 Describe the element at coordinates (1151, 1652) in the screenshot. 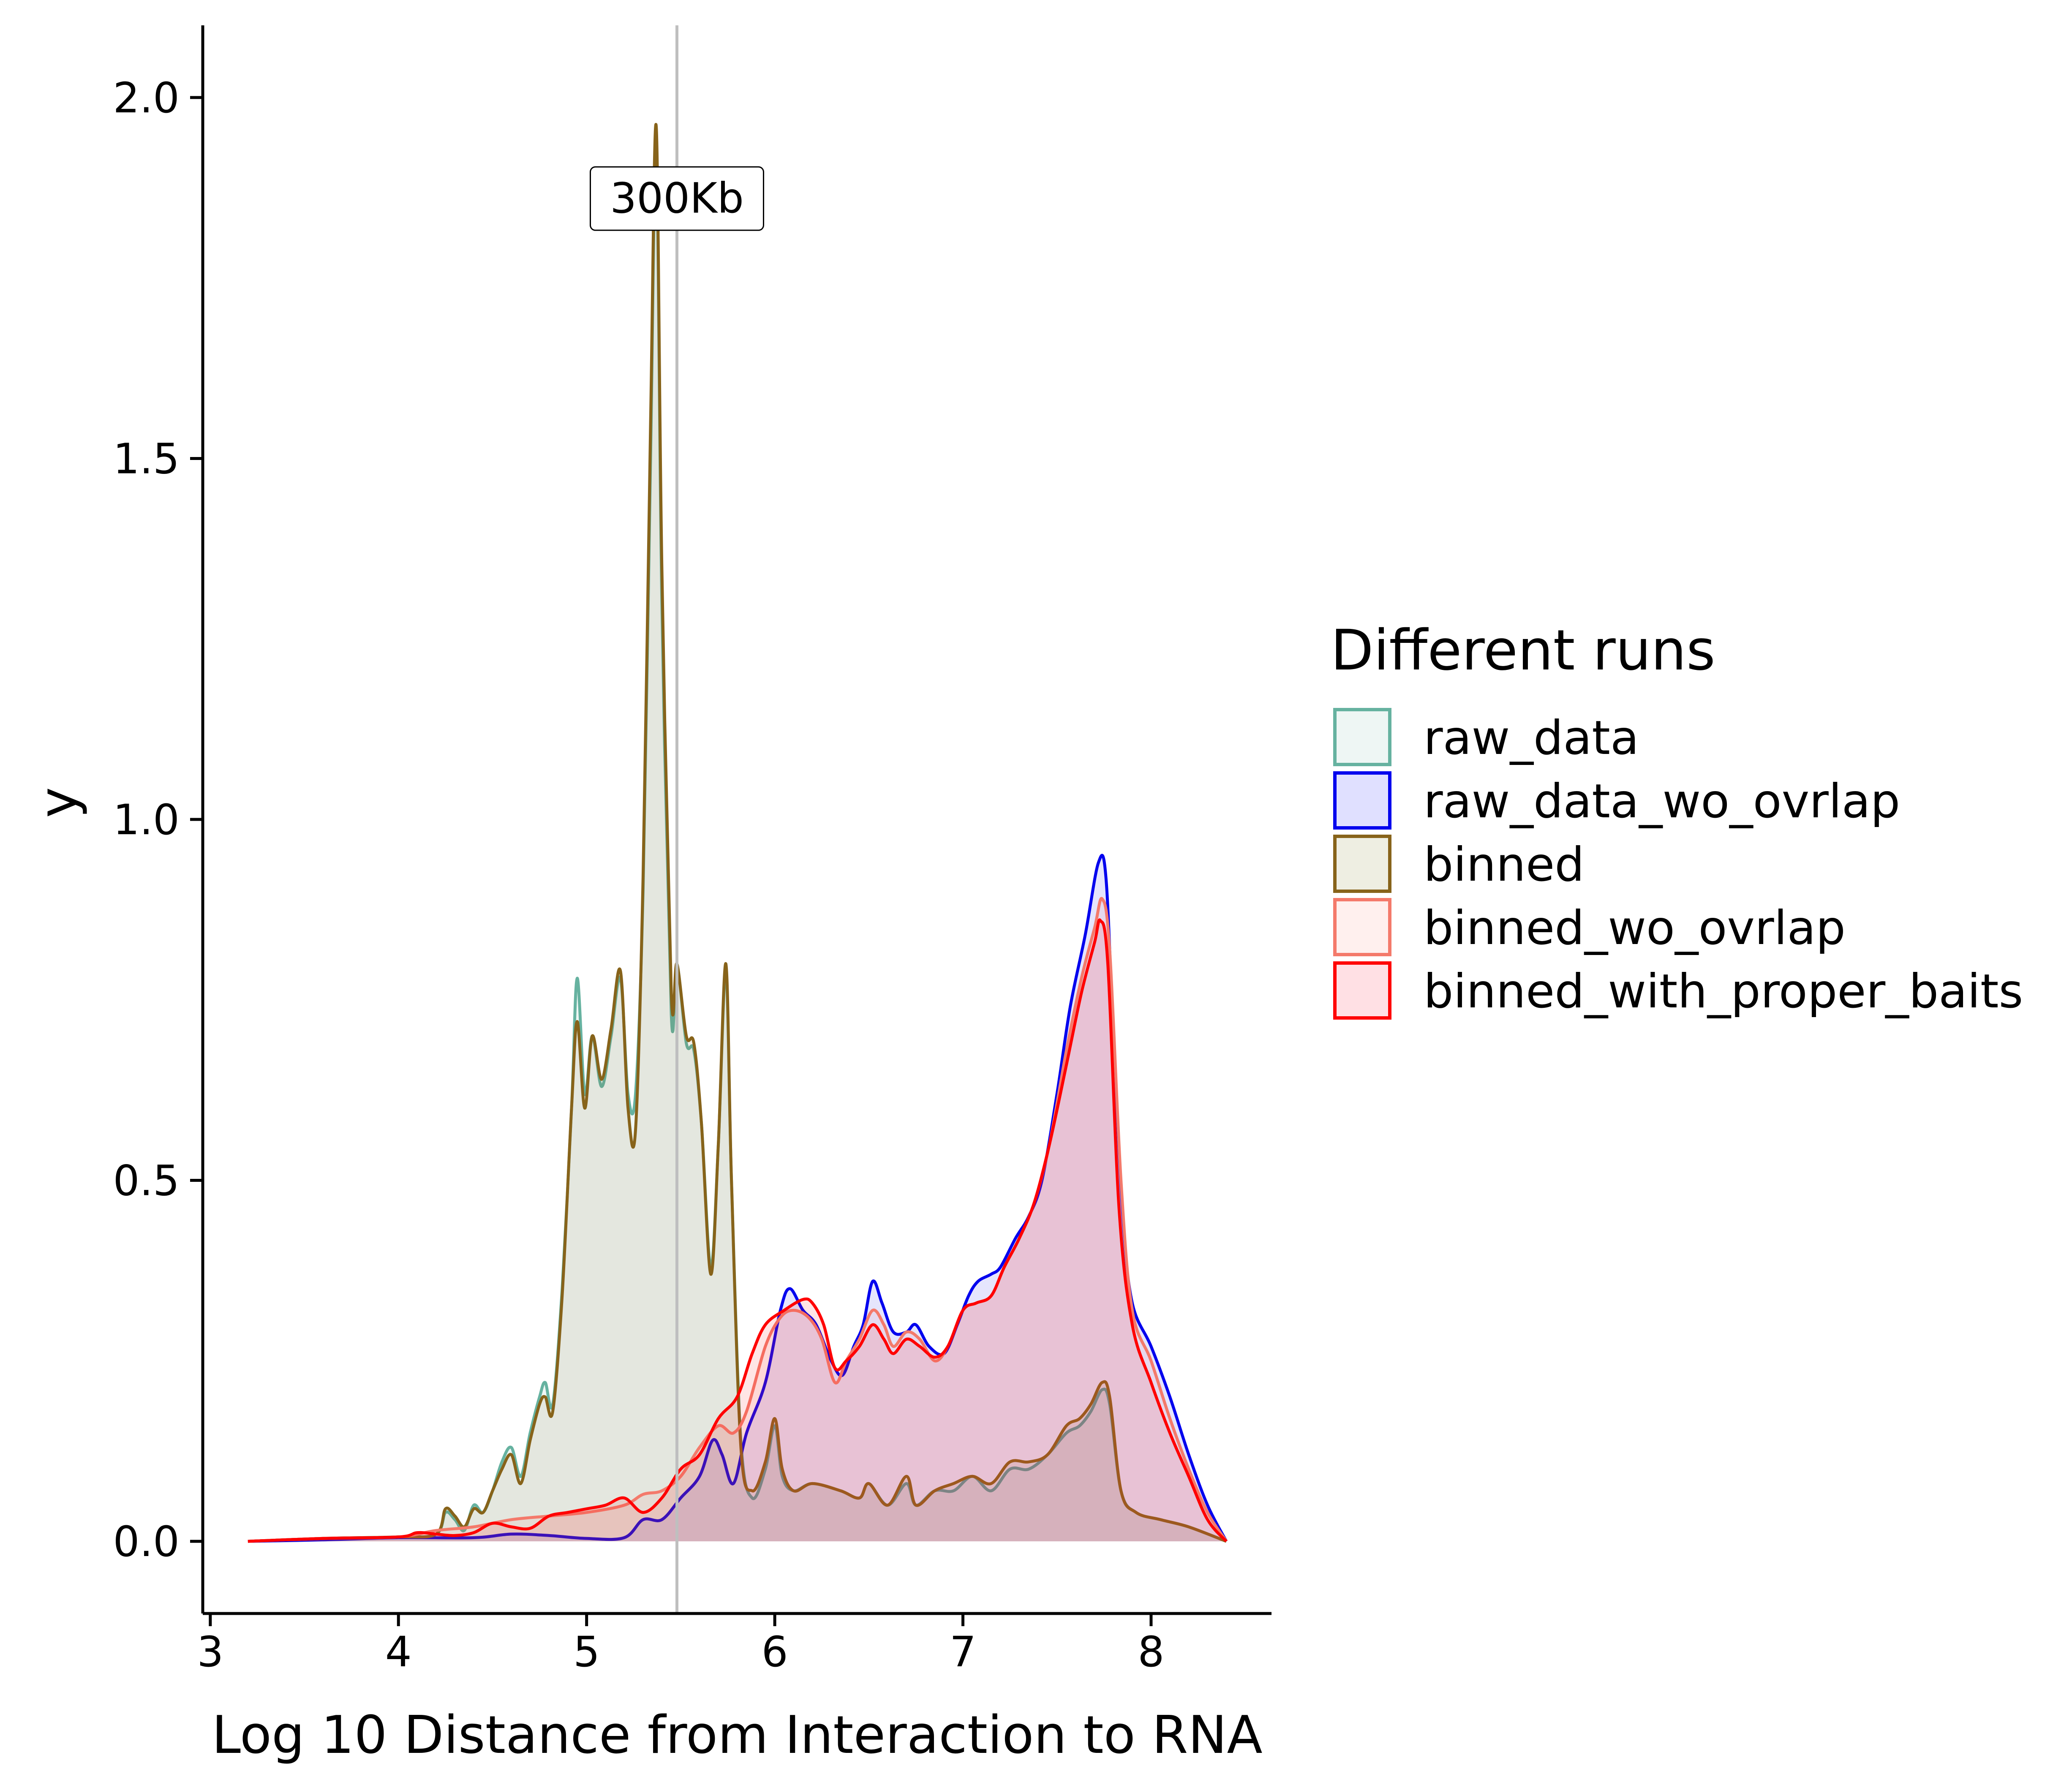

I see `x-tick-label: 8` at that location.